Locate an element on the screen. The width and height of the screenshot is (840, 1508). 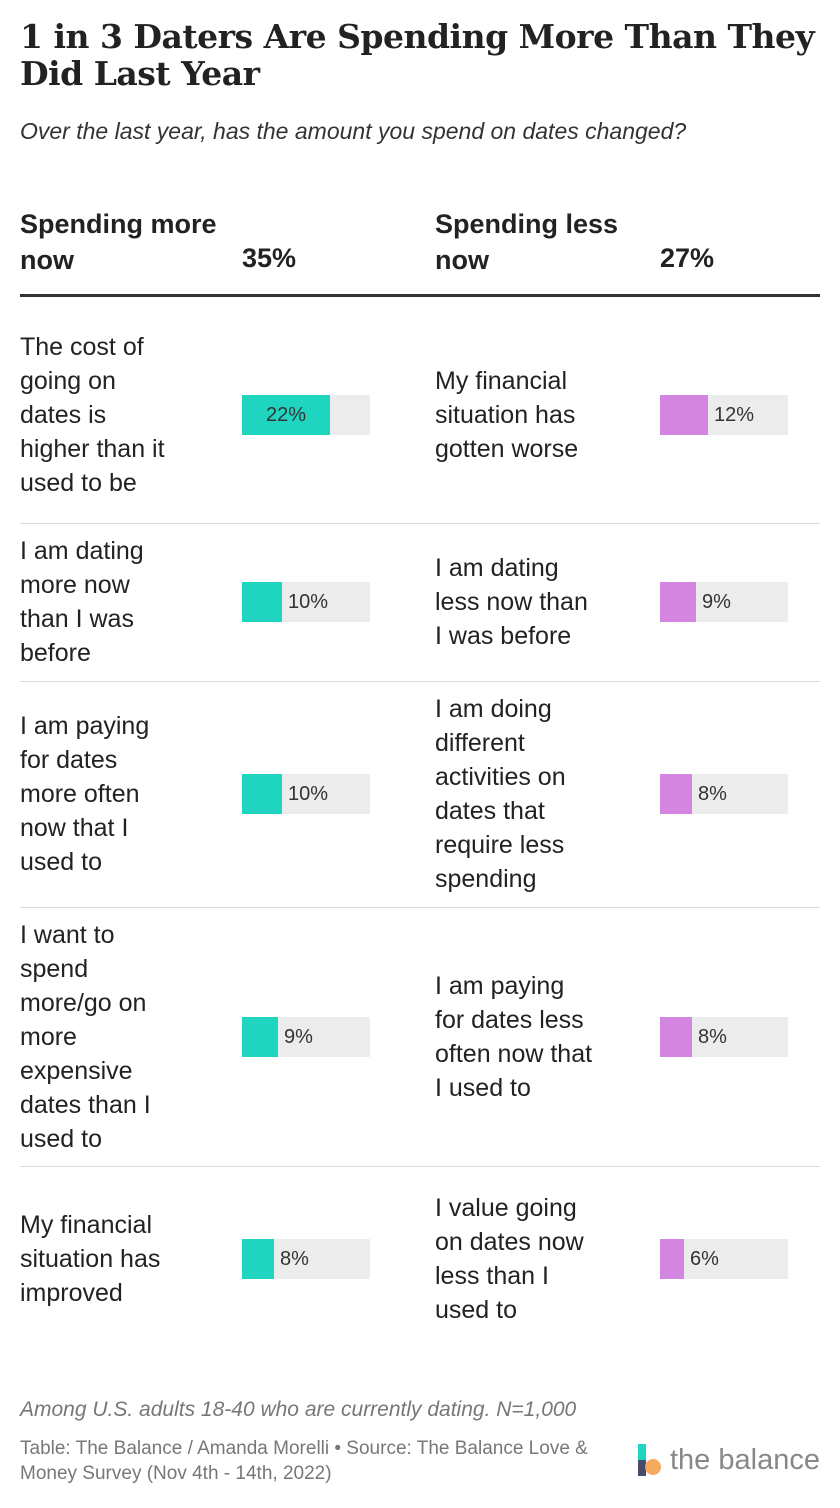
right-reason-text: I am dating less now than I was before is located at coordinates (511, 602).